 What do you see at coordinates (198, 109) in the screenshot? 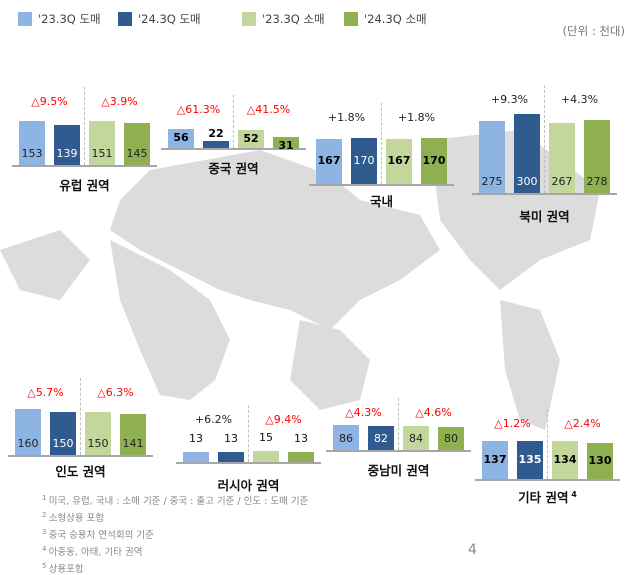
I see `change-label: △61.3%` at bounding box center [198, 109].